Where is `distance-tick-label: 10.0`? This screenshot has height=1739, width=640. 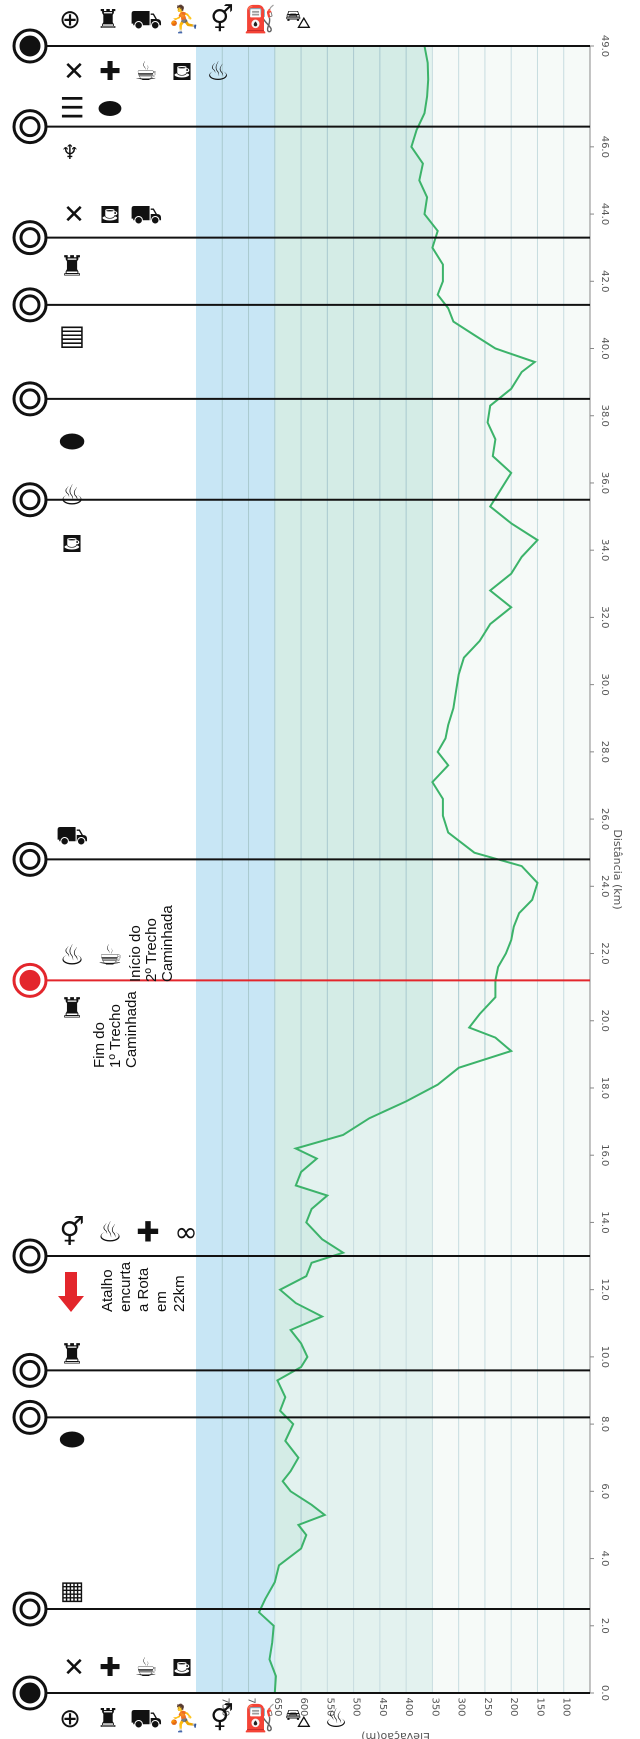
distance-tick-label: 10.0 is located at coordinates (604, 1357).